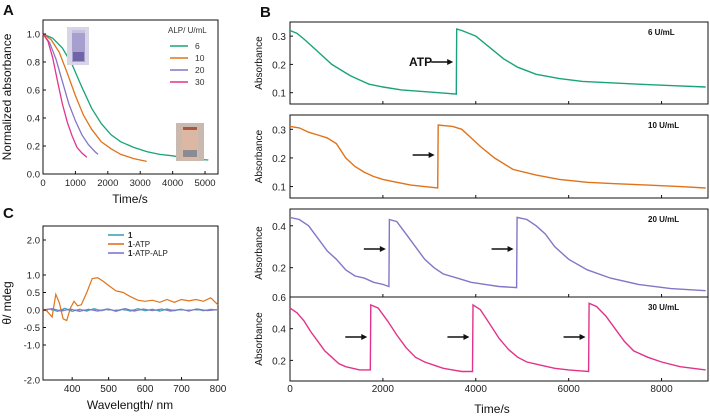 This screenshot has height=416, width=710. I want to click on panel-c-frame, so click(130, 303).